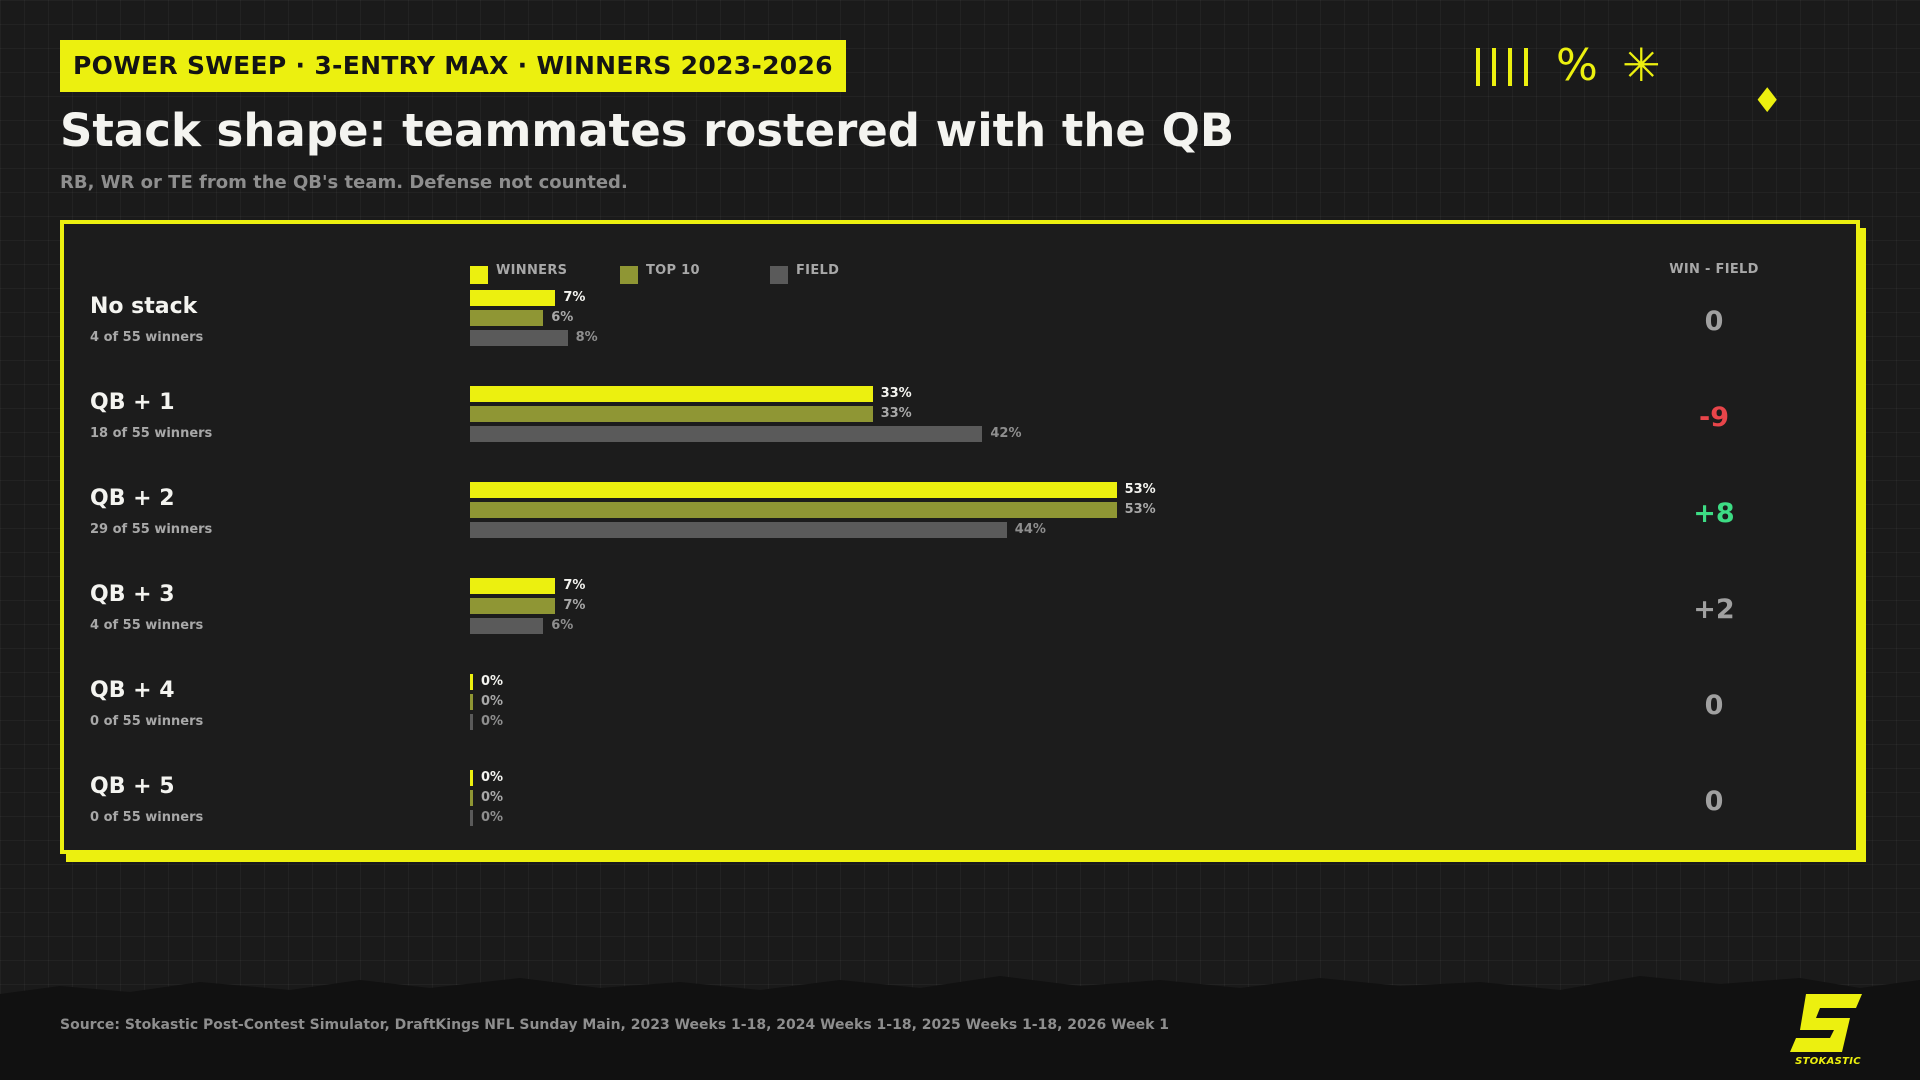  I want to click on chart-row: QB + 4 0 of 55 winners 0% 0% 0% 0, so click(960, 722).